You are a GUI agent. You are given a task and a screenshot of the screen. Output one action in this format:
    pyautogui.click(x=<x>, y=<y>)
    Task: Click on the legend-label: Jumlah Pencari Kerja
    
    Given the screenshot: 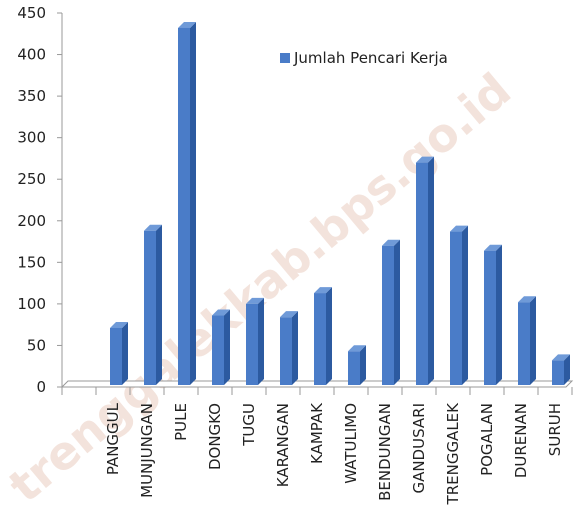 What is the action you would take?
    pyautogui.click(x=370, y=58)
    